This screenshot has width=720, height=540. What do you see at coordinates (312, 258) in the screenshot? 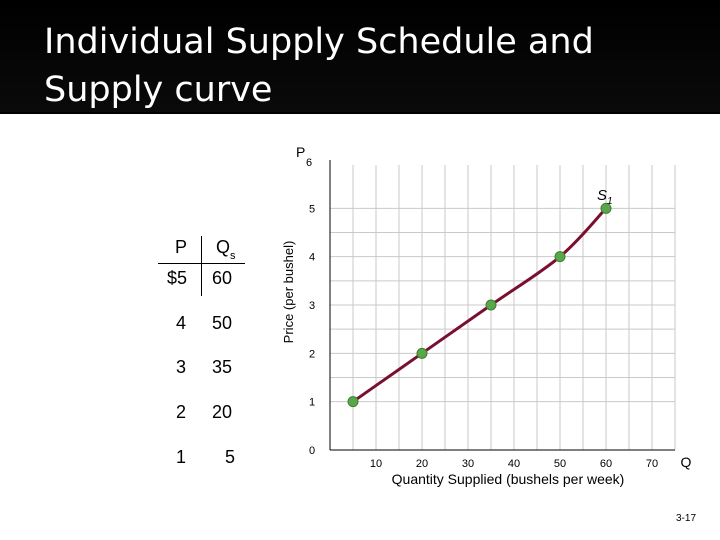
I see `y-tick-label: 4` at bounding box center [312, 258].